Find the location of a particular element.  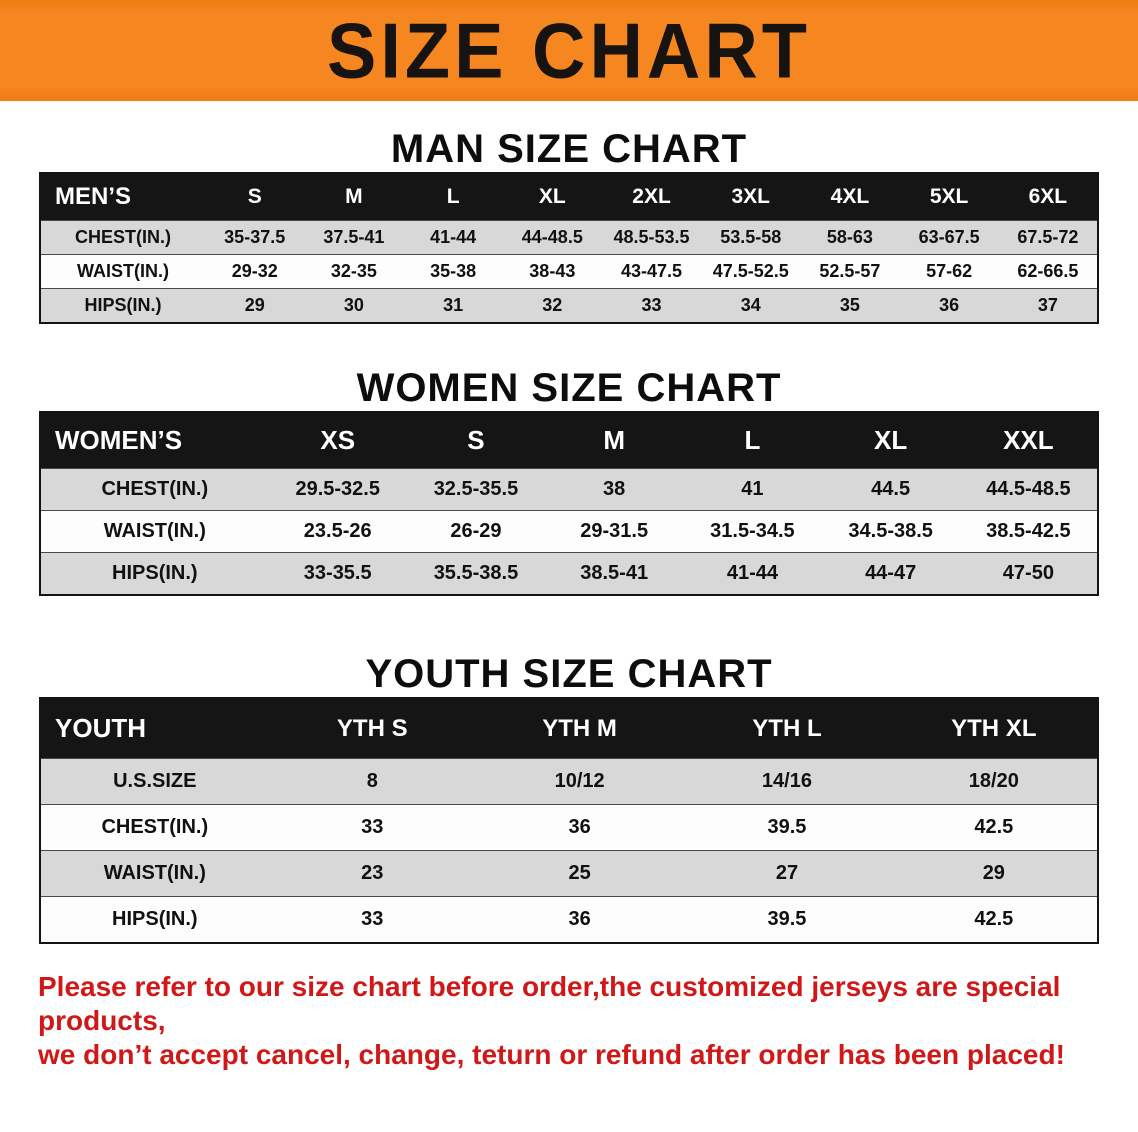

size-value: 37.5-41 is located at coordinates (354, 237).